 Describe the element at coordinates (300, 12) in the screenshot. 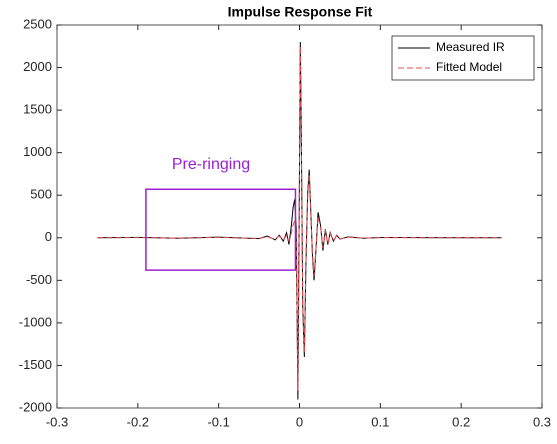

I see `chart-title: Impulse Response Fit` at that location.